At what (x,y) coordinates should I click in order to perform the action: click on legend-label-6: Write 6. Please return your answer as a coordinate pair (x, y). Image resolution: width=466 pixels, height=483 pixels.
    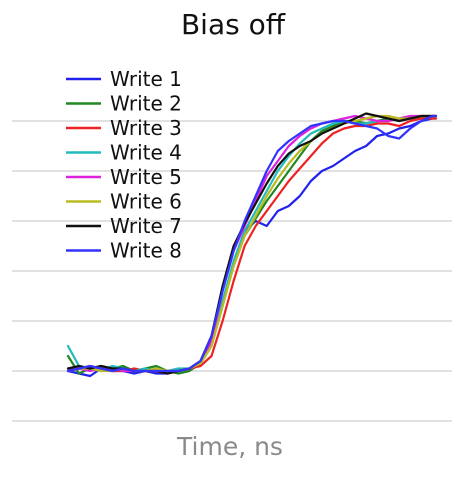
    Looking at the image, I should click on (146, 202).